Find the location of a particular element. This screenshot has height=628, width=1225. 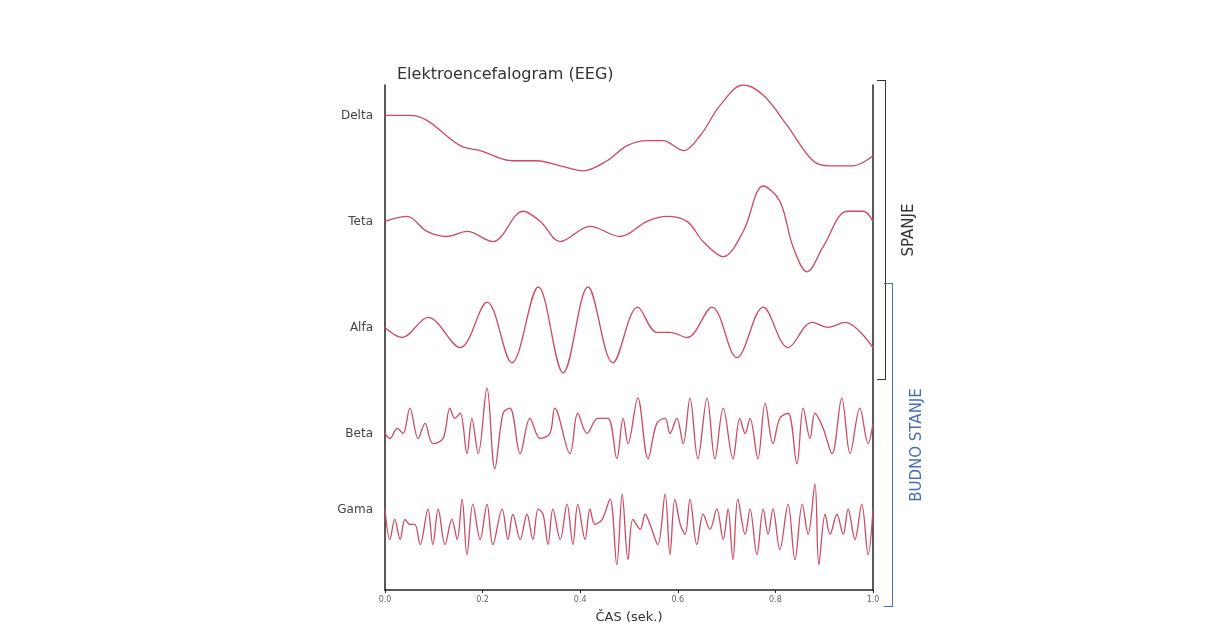

series-label: Teta is located at coordinates (360, 221).